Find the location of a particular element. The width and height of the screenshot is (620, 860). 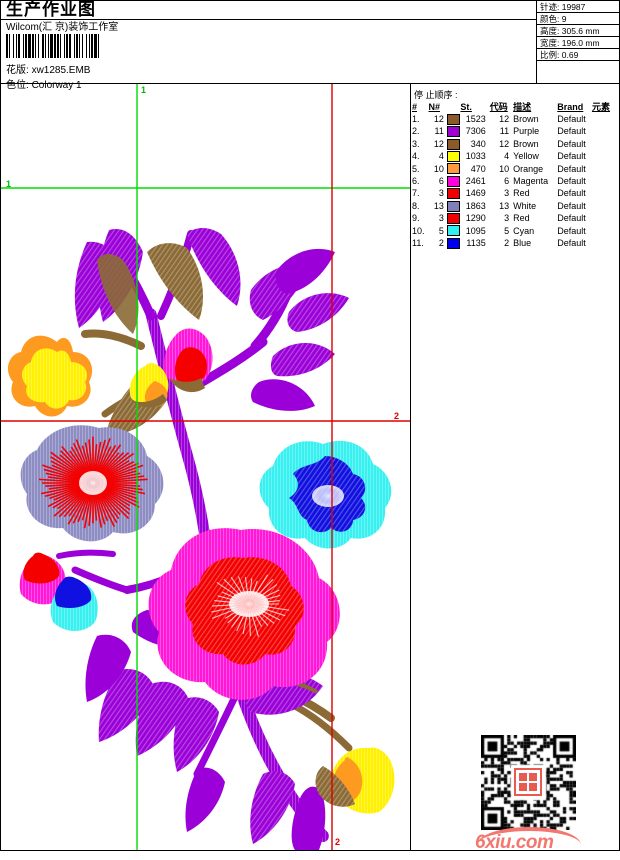

colorway-label: 色位: is located at coordinates (17, 85).